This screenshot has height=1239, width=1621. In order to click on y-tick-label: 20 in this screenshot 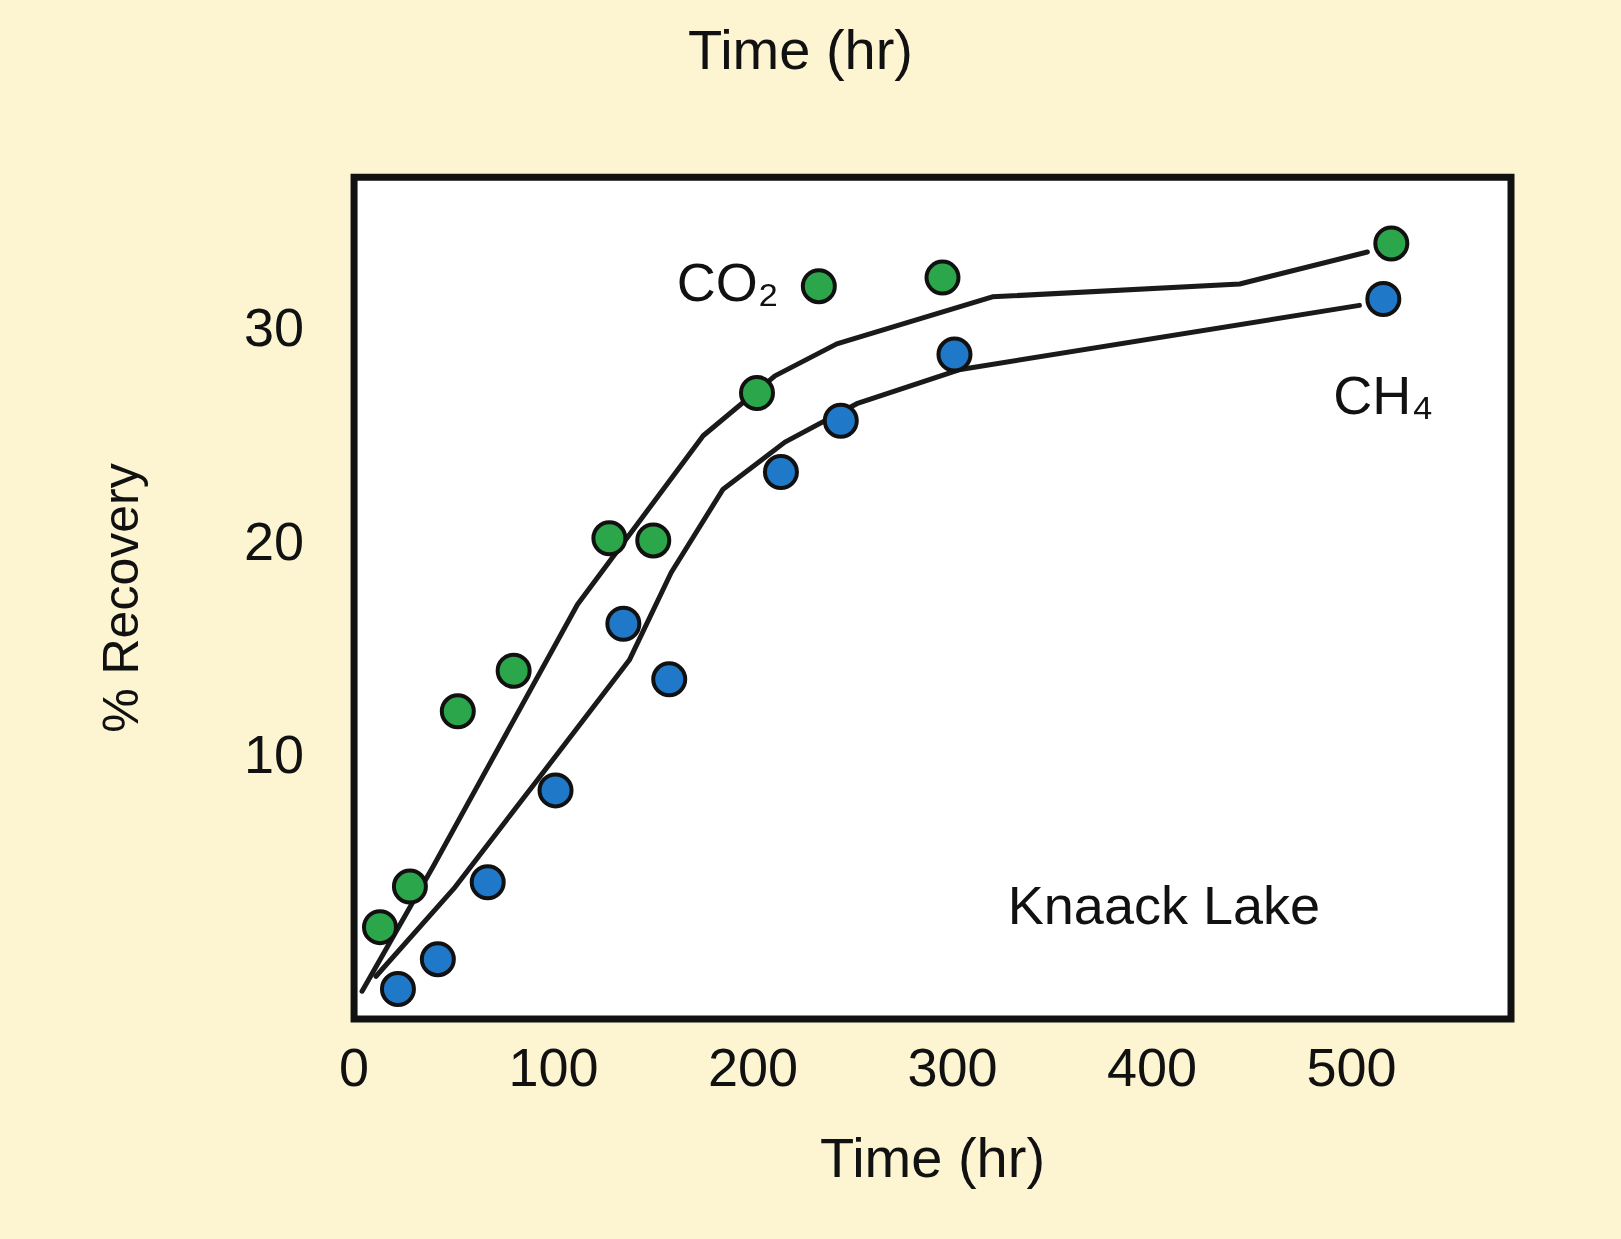, I will do `click(274, 540)`.